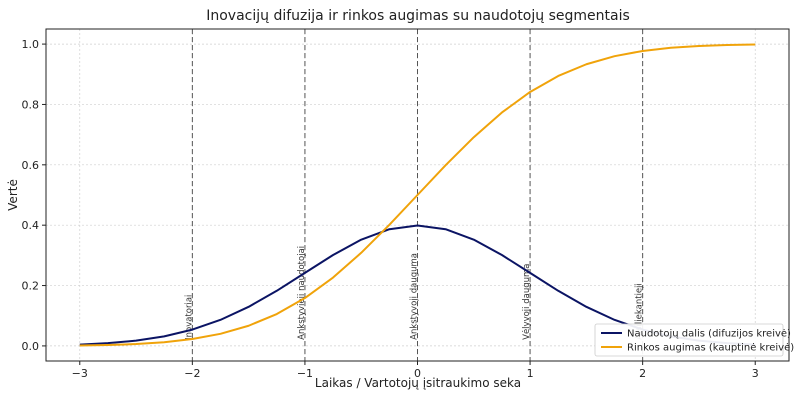 The height and width of the screenshot is (400, 800). What do you see at coordinates (418, 383) in the screenshot?
I see `x-axis-label: Laikas / Vartotojų įsitraukimo seka` at bounding box center [418, 383].